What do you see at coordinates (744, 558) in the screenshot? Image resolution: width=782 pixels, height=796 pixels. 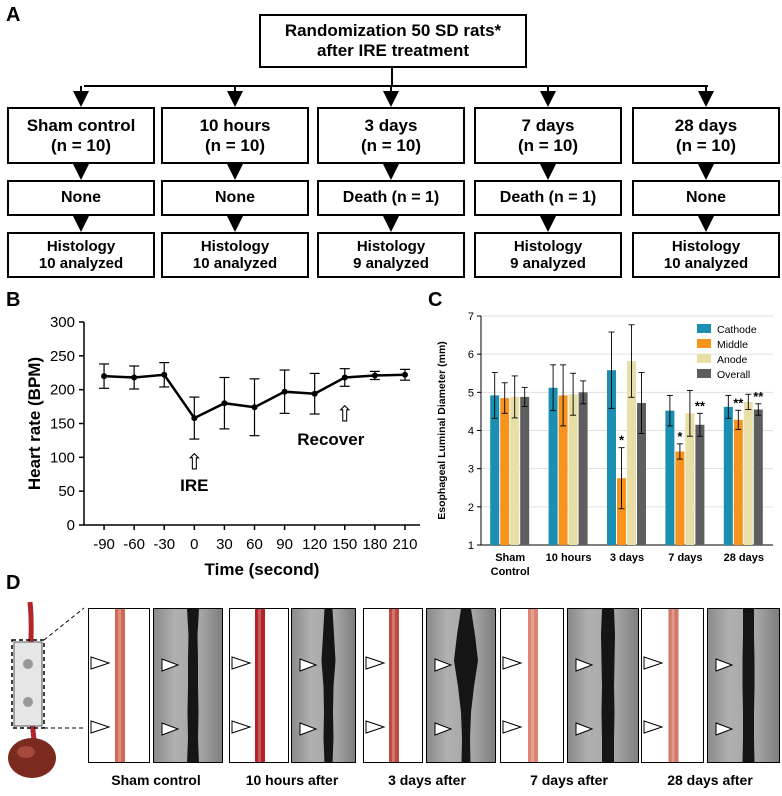 I see `category-label: 28 days` at bounding box center [744, 558].